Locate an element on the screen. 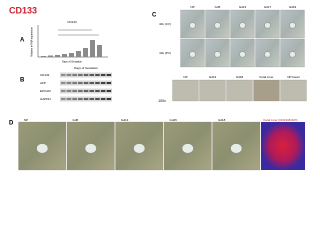 The image size is (320, 240). blot-row-label: CD133 is located at coordinates (45, 75).